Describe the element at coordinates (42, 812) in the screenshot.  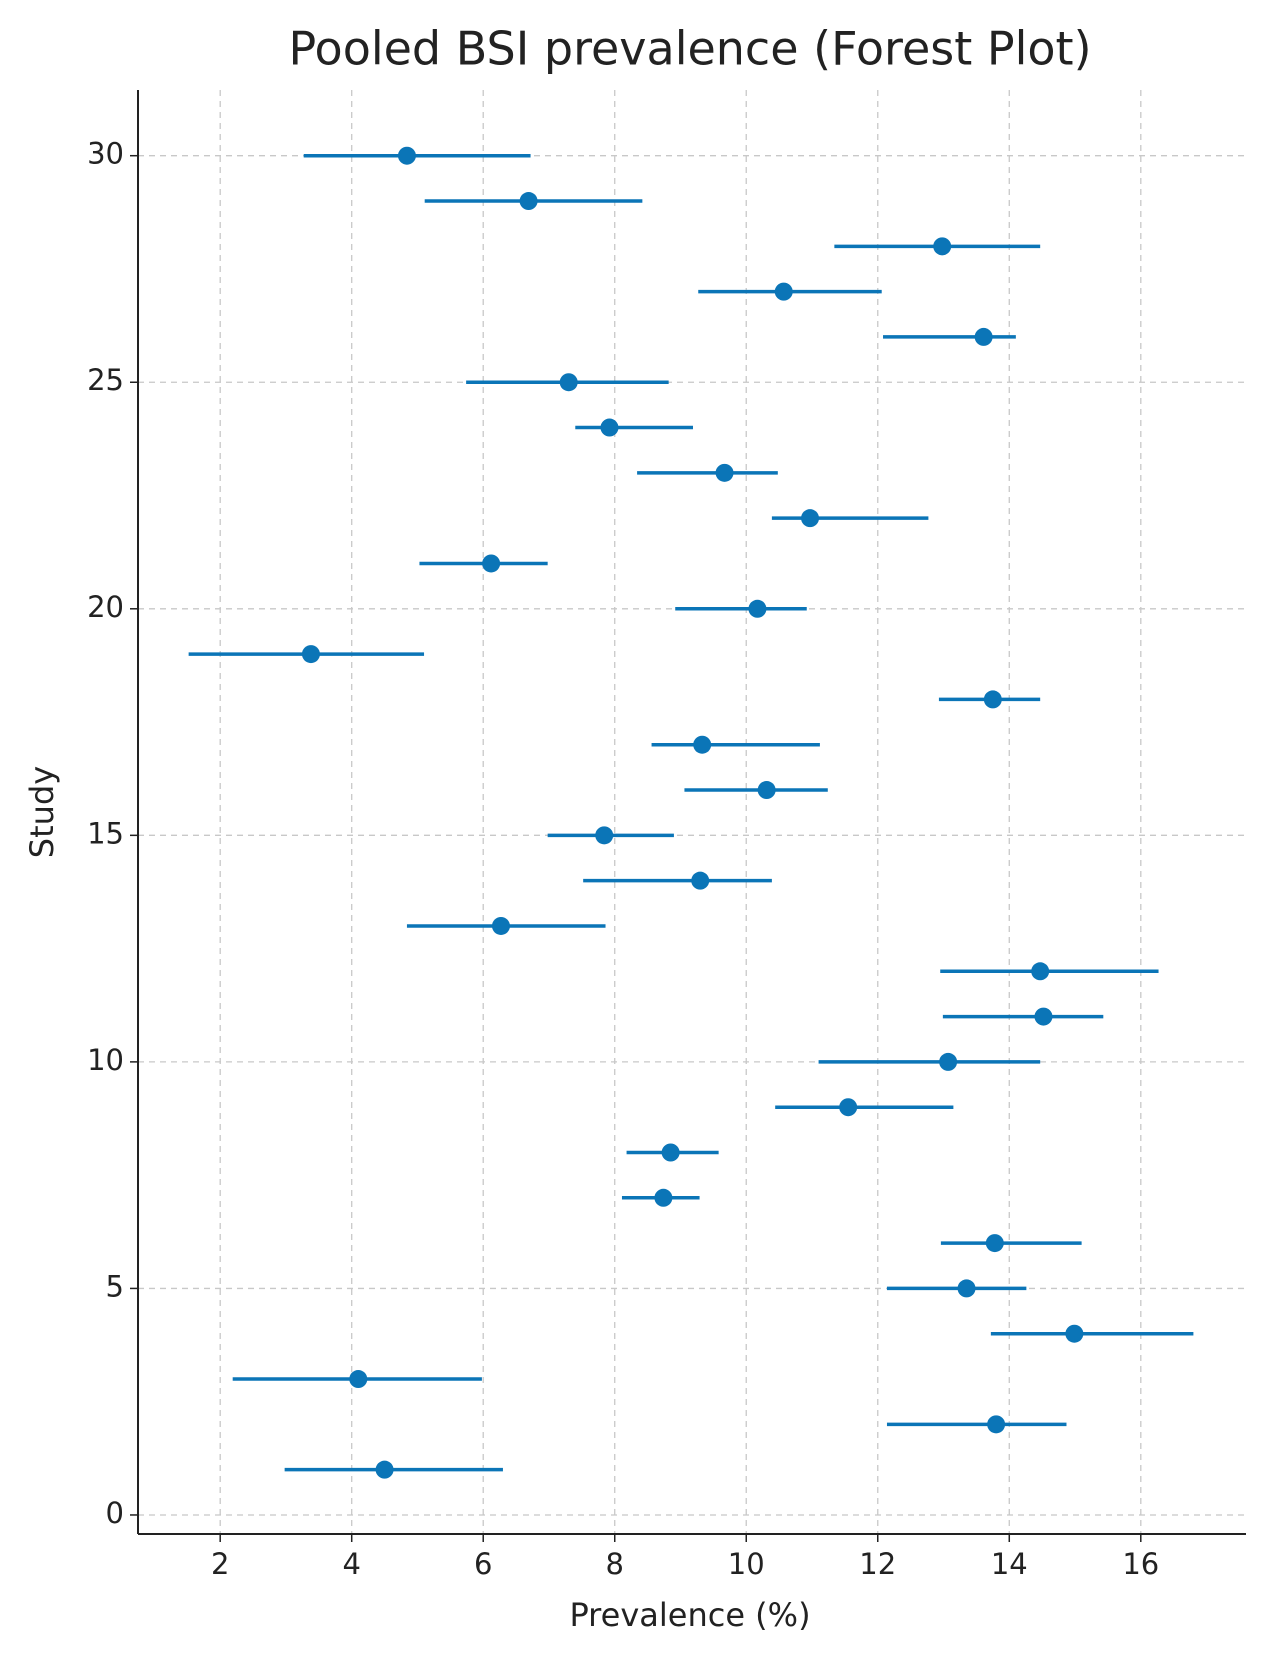
I see `y-axis-label: Study` at that location.